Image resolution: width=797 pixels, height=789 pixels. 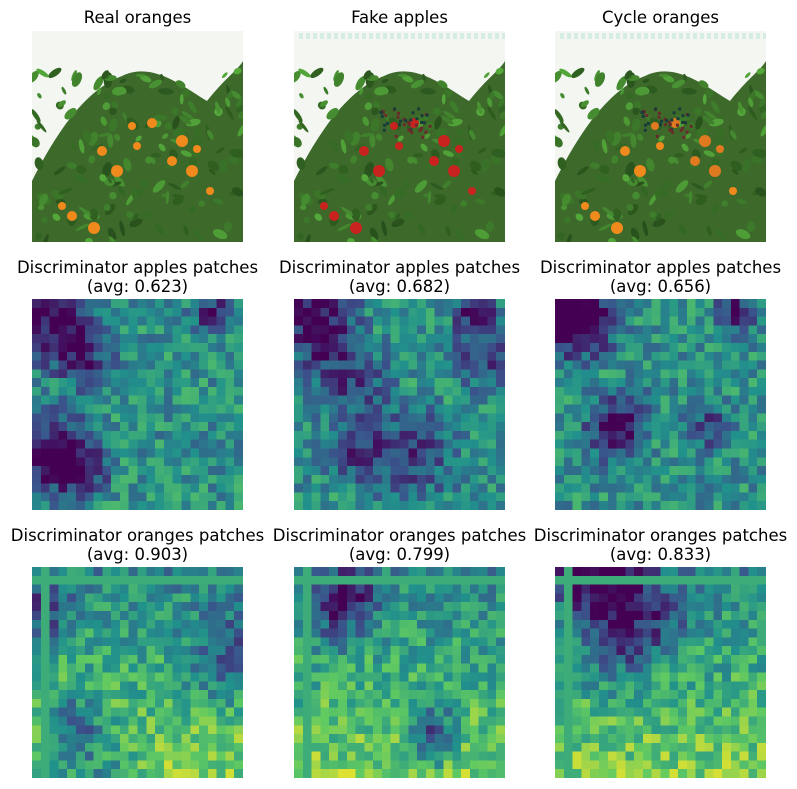 I want to click on gan-artifact, so click(x=410, y=130).